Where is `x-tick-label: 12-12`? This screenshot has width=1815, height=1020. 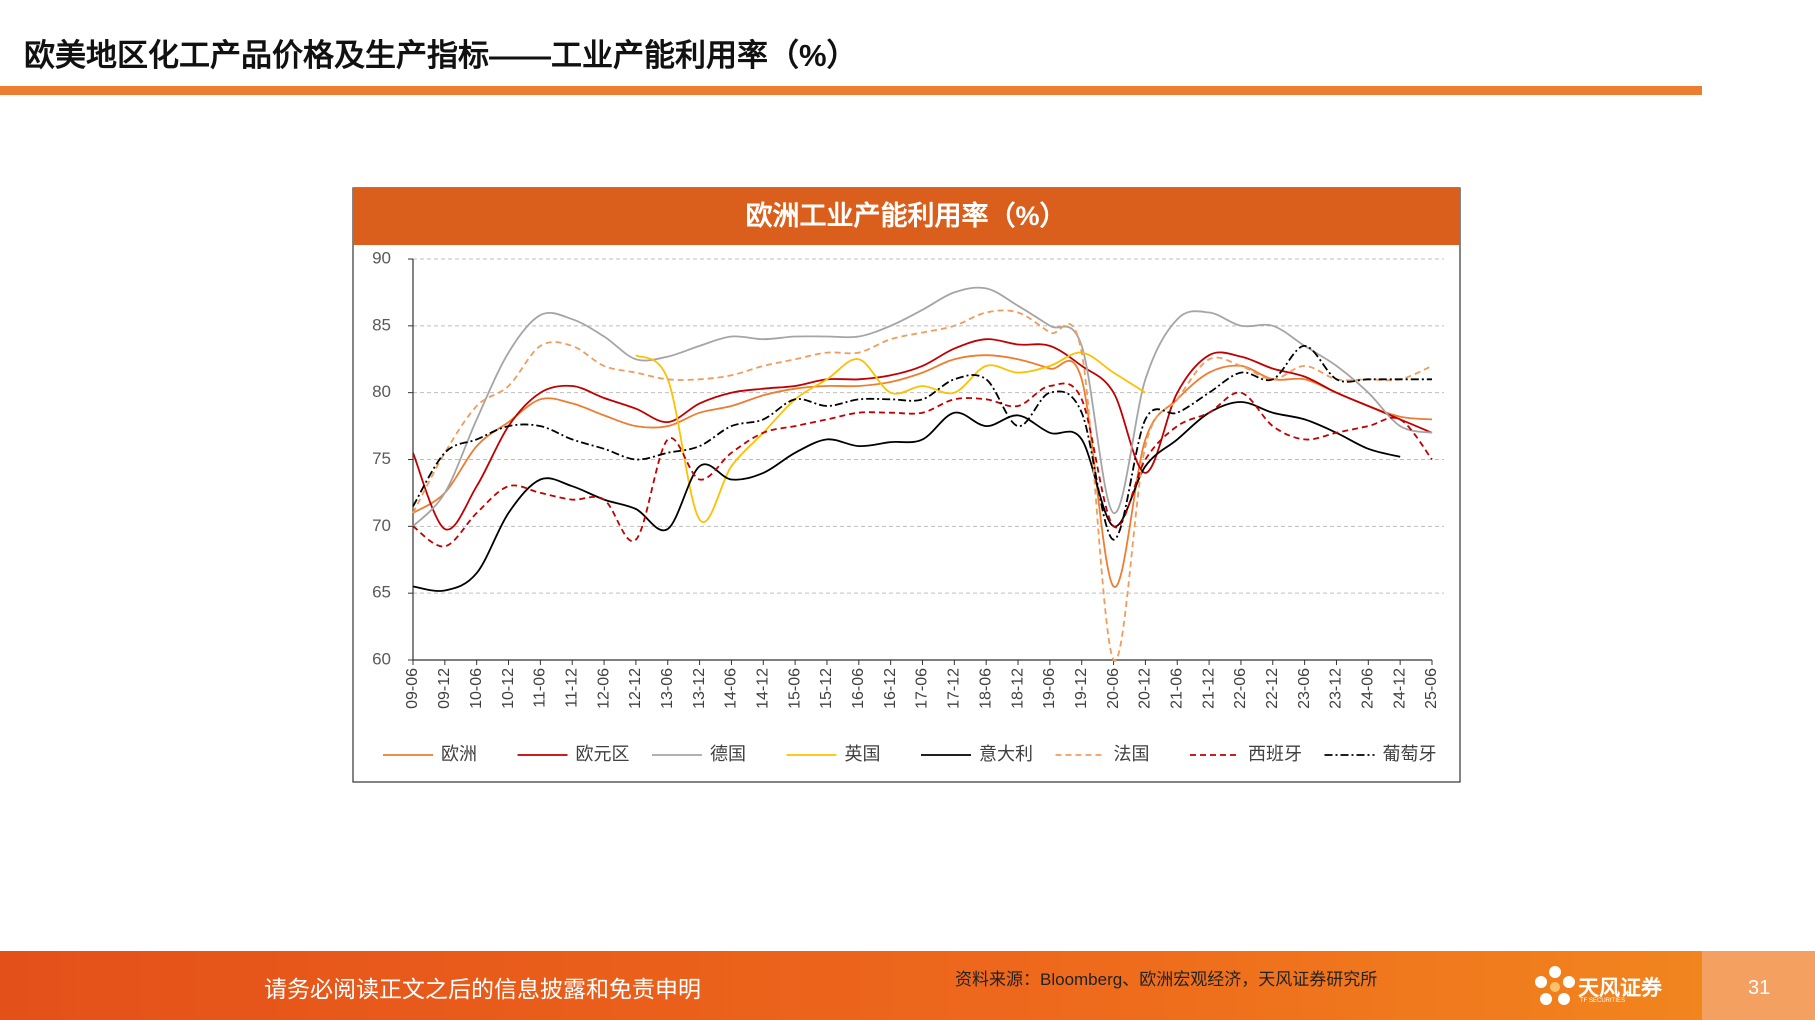 x-tick-label: 12-12 is located at coordinates (635, 688).